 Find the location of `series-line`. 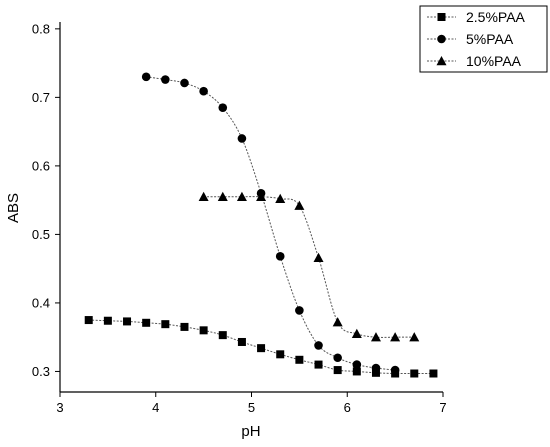

series-line is located at coordinates (309, 267).